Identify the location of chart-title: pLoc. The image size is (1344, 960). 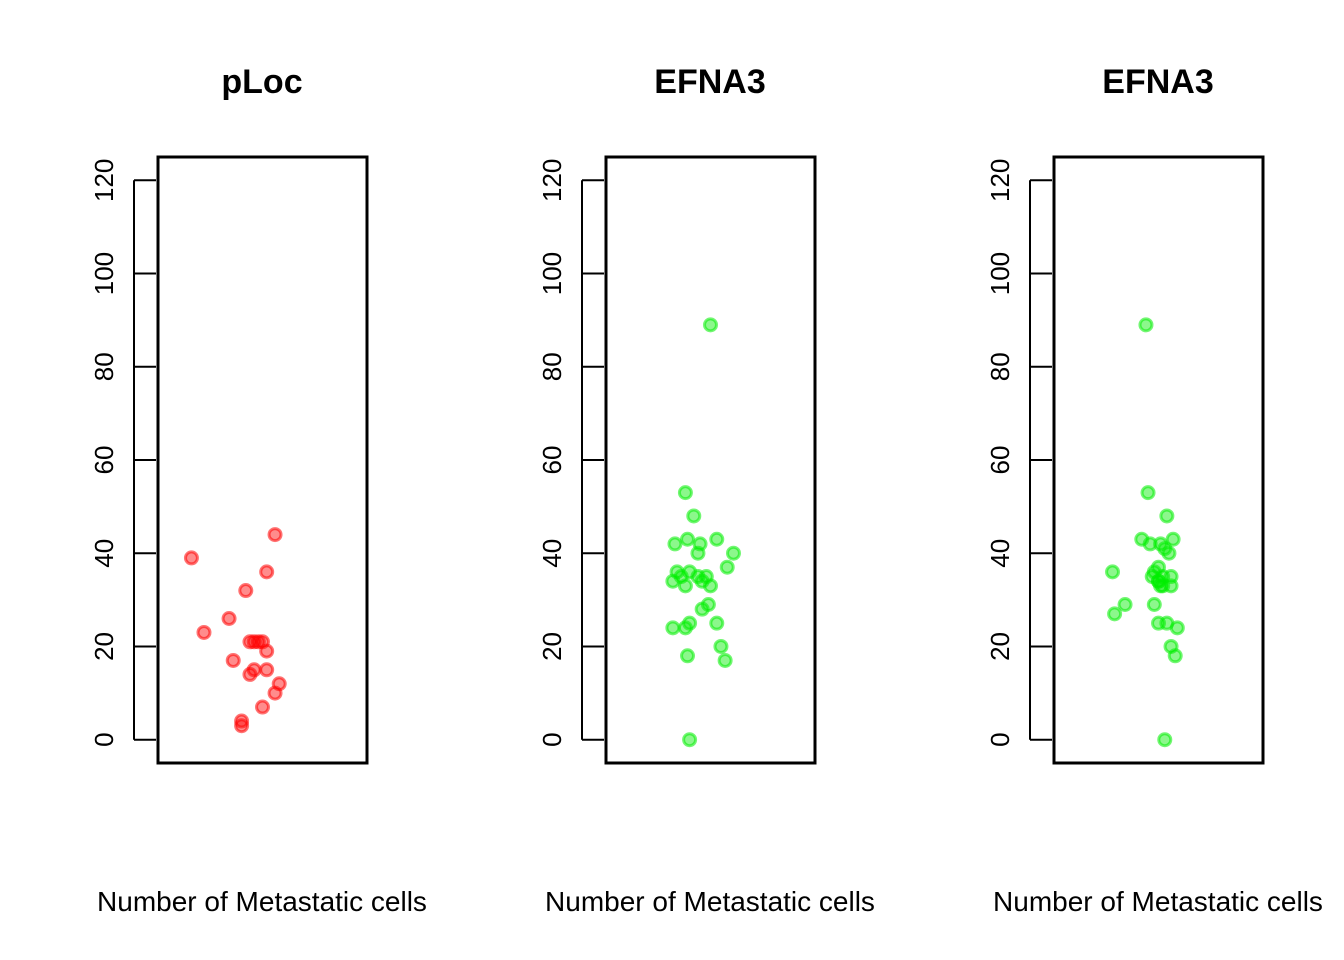
(261, 82).